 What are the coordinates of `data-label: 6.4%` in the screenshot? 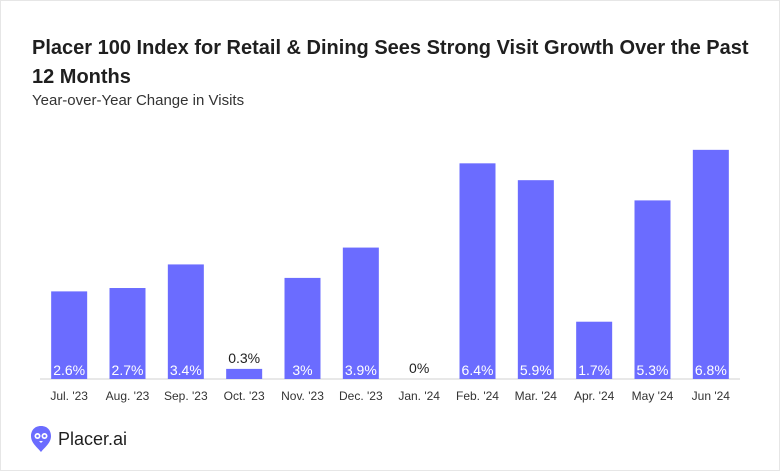 It's located at (478, 370).